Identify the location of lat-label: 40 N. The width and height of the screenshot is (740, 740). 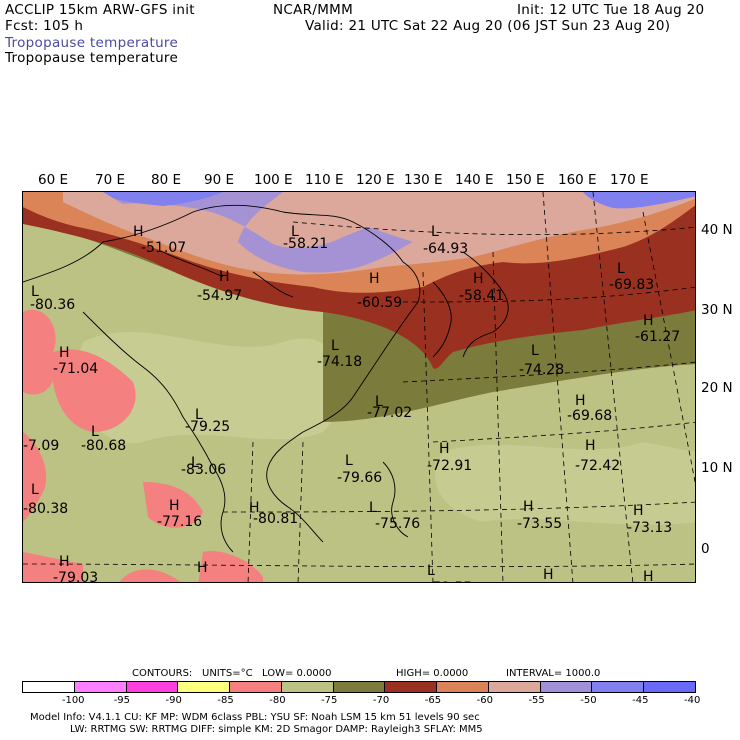
(717, 230).